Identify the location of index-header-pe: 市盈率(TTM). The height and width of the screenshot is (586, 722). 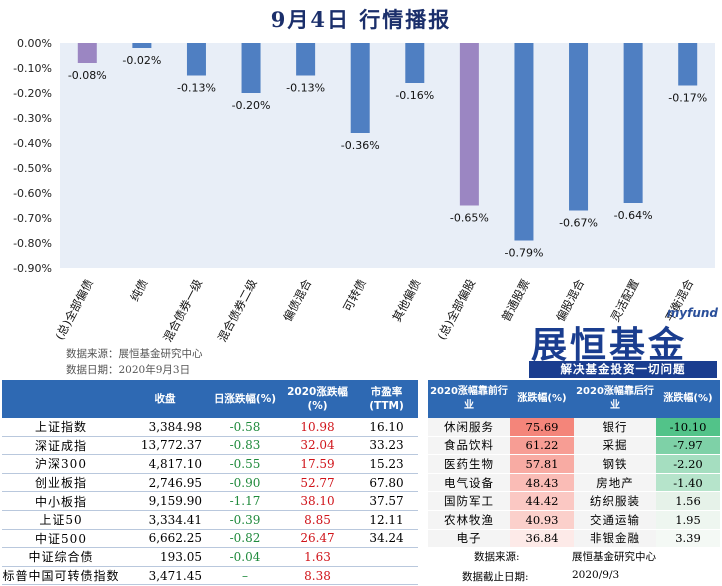
(386, 399).